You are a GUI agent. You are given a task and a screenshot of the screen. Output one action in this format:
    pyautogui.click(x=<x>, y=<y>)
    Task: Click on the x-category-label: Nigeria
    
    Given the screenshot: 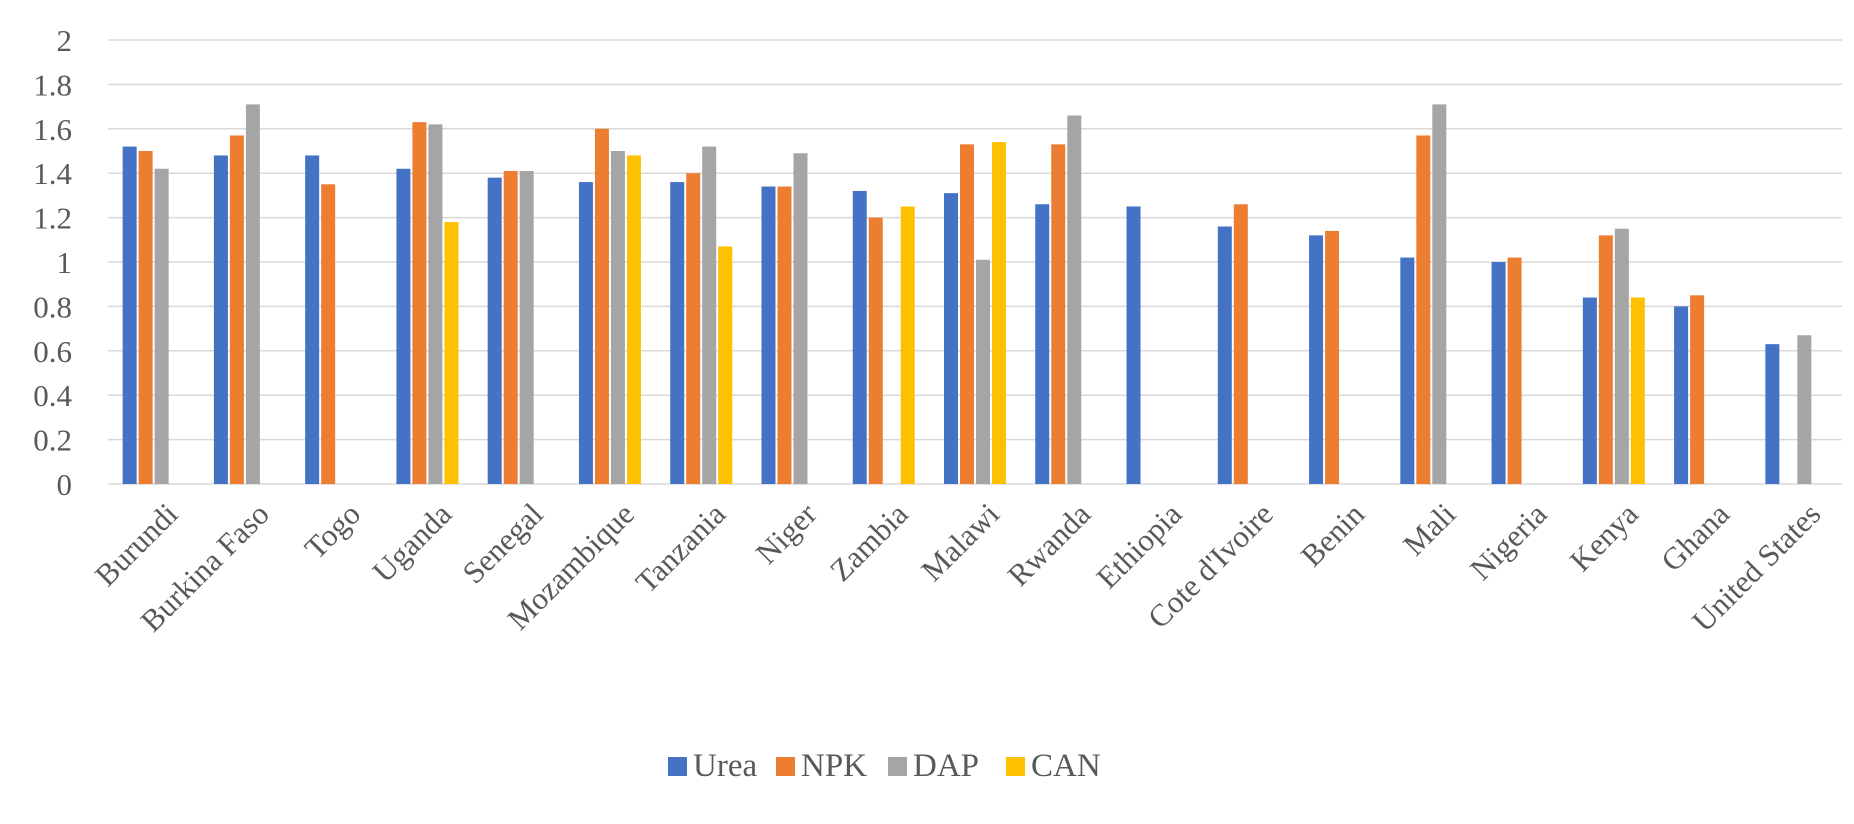 What is the action you would take?
    pyautogui.click(x=1508, y=541)
    